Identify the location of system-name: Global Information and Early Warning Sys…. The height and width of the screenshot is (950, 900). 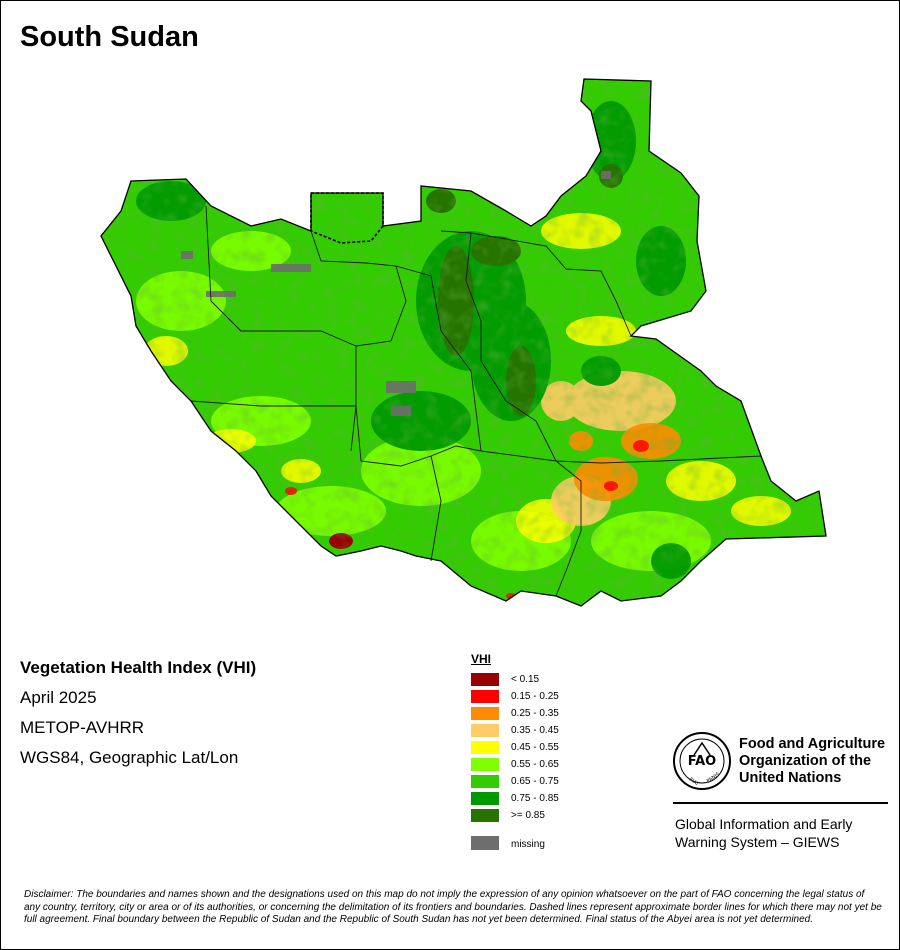
(763, 833).